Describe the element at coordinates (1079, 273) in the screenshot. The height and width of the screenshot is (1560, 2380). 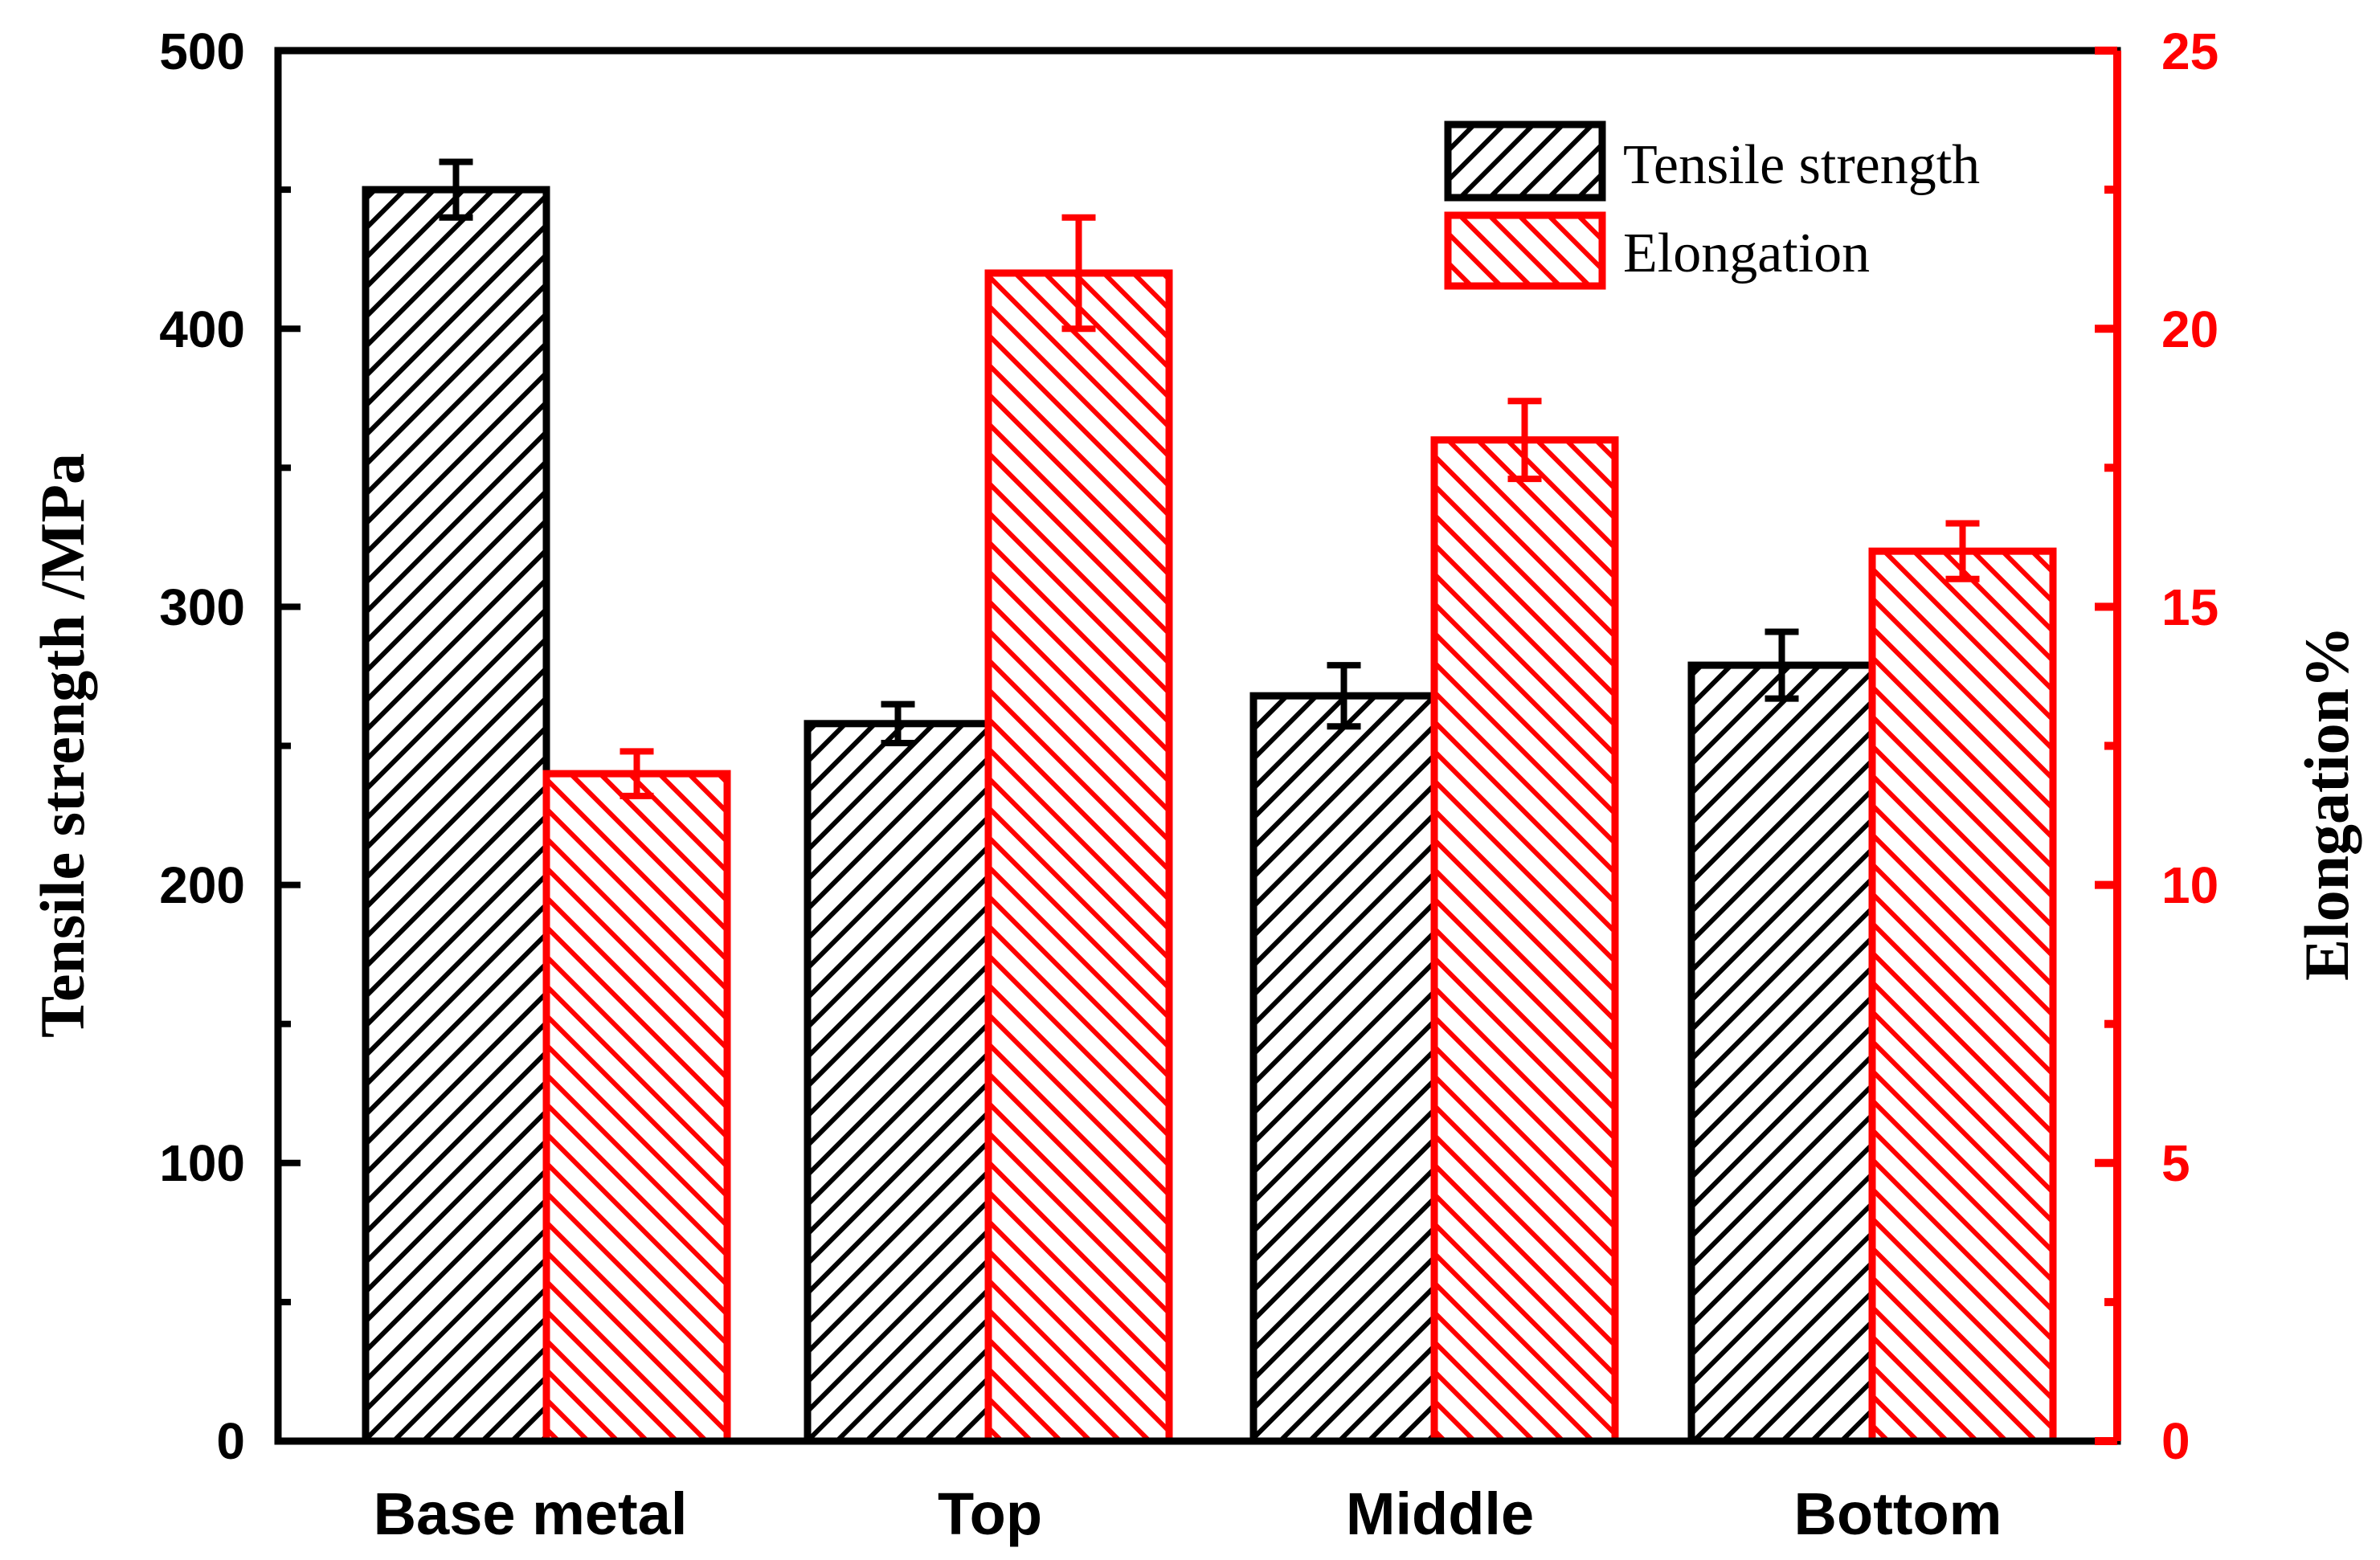
I see `error-bar-elongation-top` at that location.